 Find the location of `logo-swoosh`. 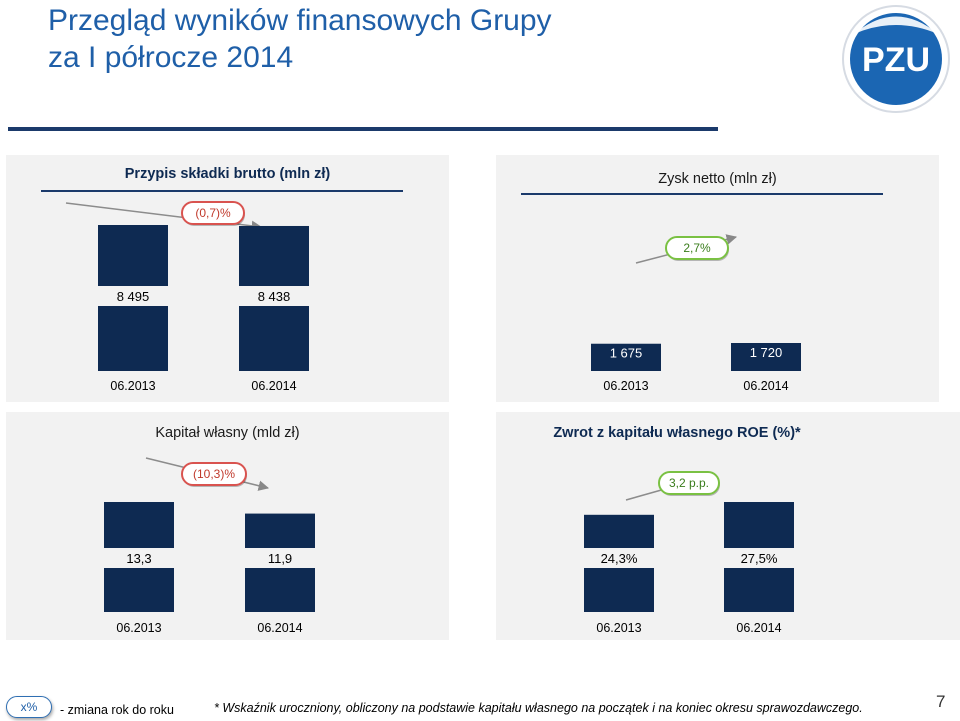

logo-swoosh is located at coordinates (896, 25).